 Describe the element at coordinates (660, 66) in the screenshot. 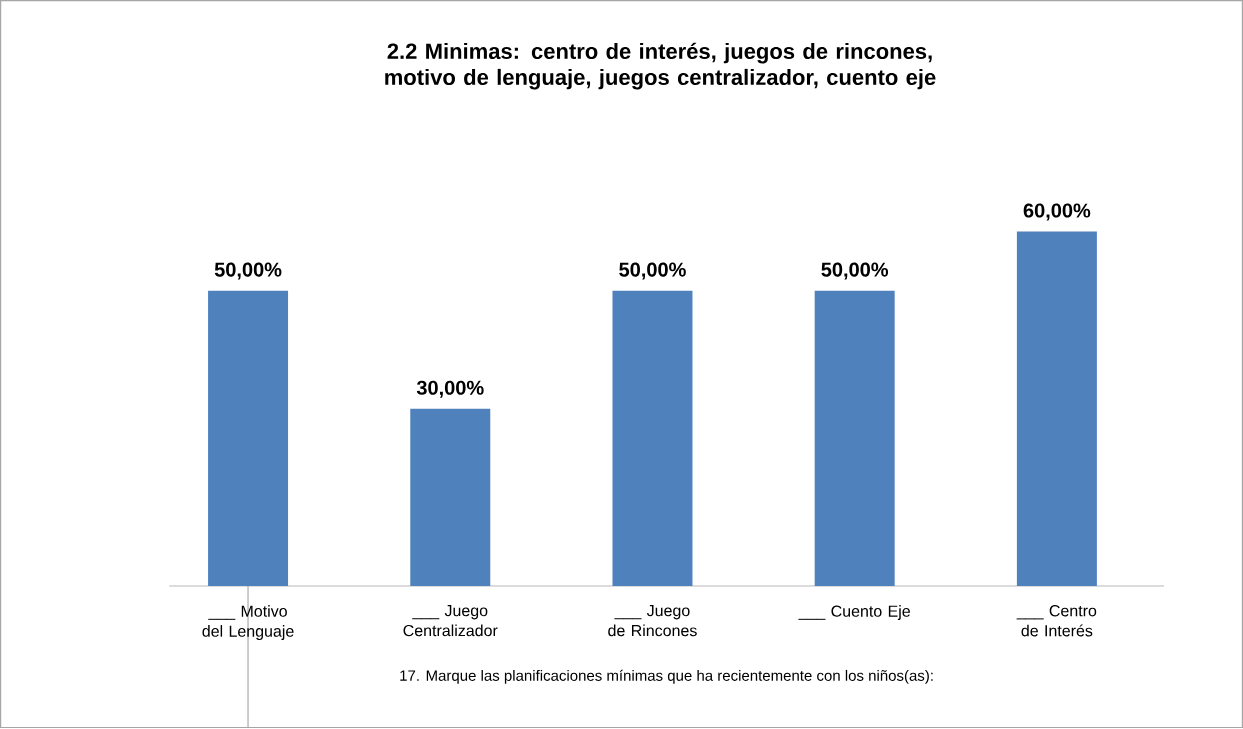

I see `chart-title: 2.2 Minimas: centro de interés, juegos de rincones, motivo de lenguaje, juegos centralizador, cuento eje` at that location.